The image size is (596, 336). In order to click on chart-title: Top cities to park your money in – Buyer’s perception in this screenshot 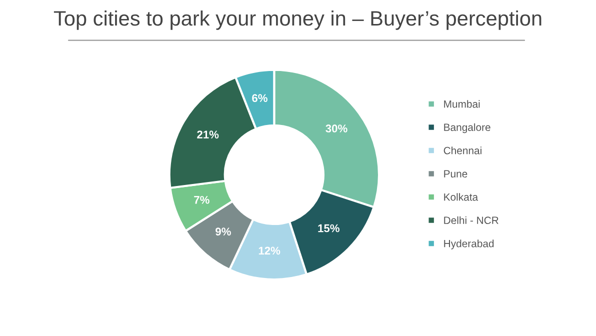, I will do `click(298, 20)`.